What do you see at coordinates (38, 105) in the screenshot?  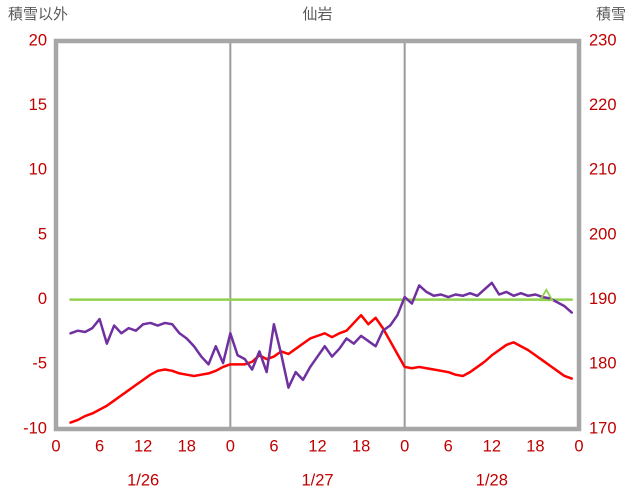 I see `left-axis-tick-label: 15` at bounding box center [38, 105].